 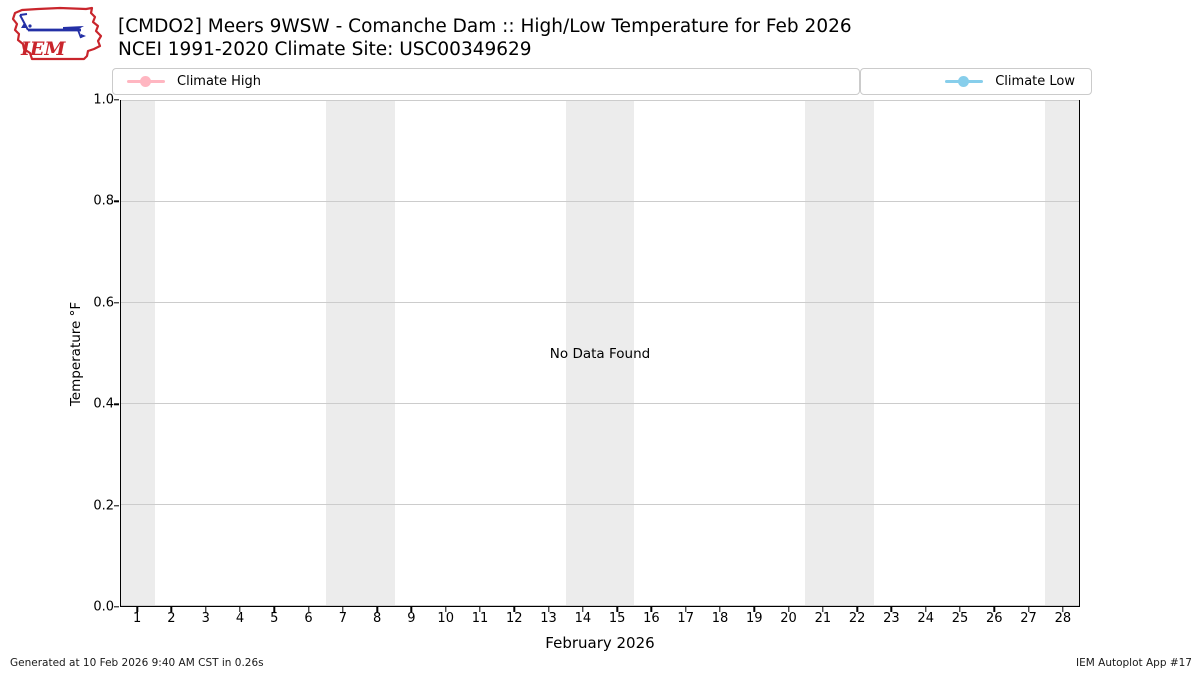 I want to click on x-tick-label: 5, so click(x=274, y=618).